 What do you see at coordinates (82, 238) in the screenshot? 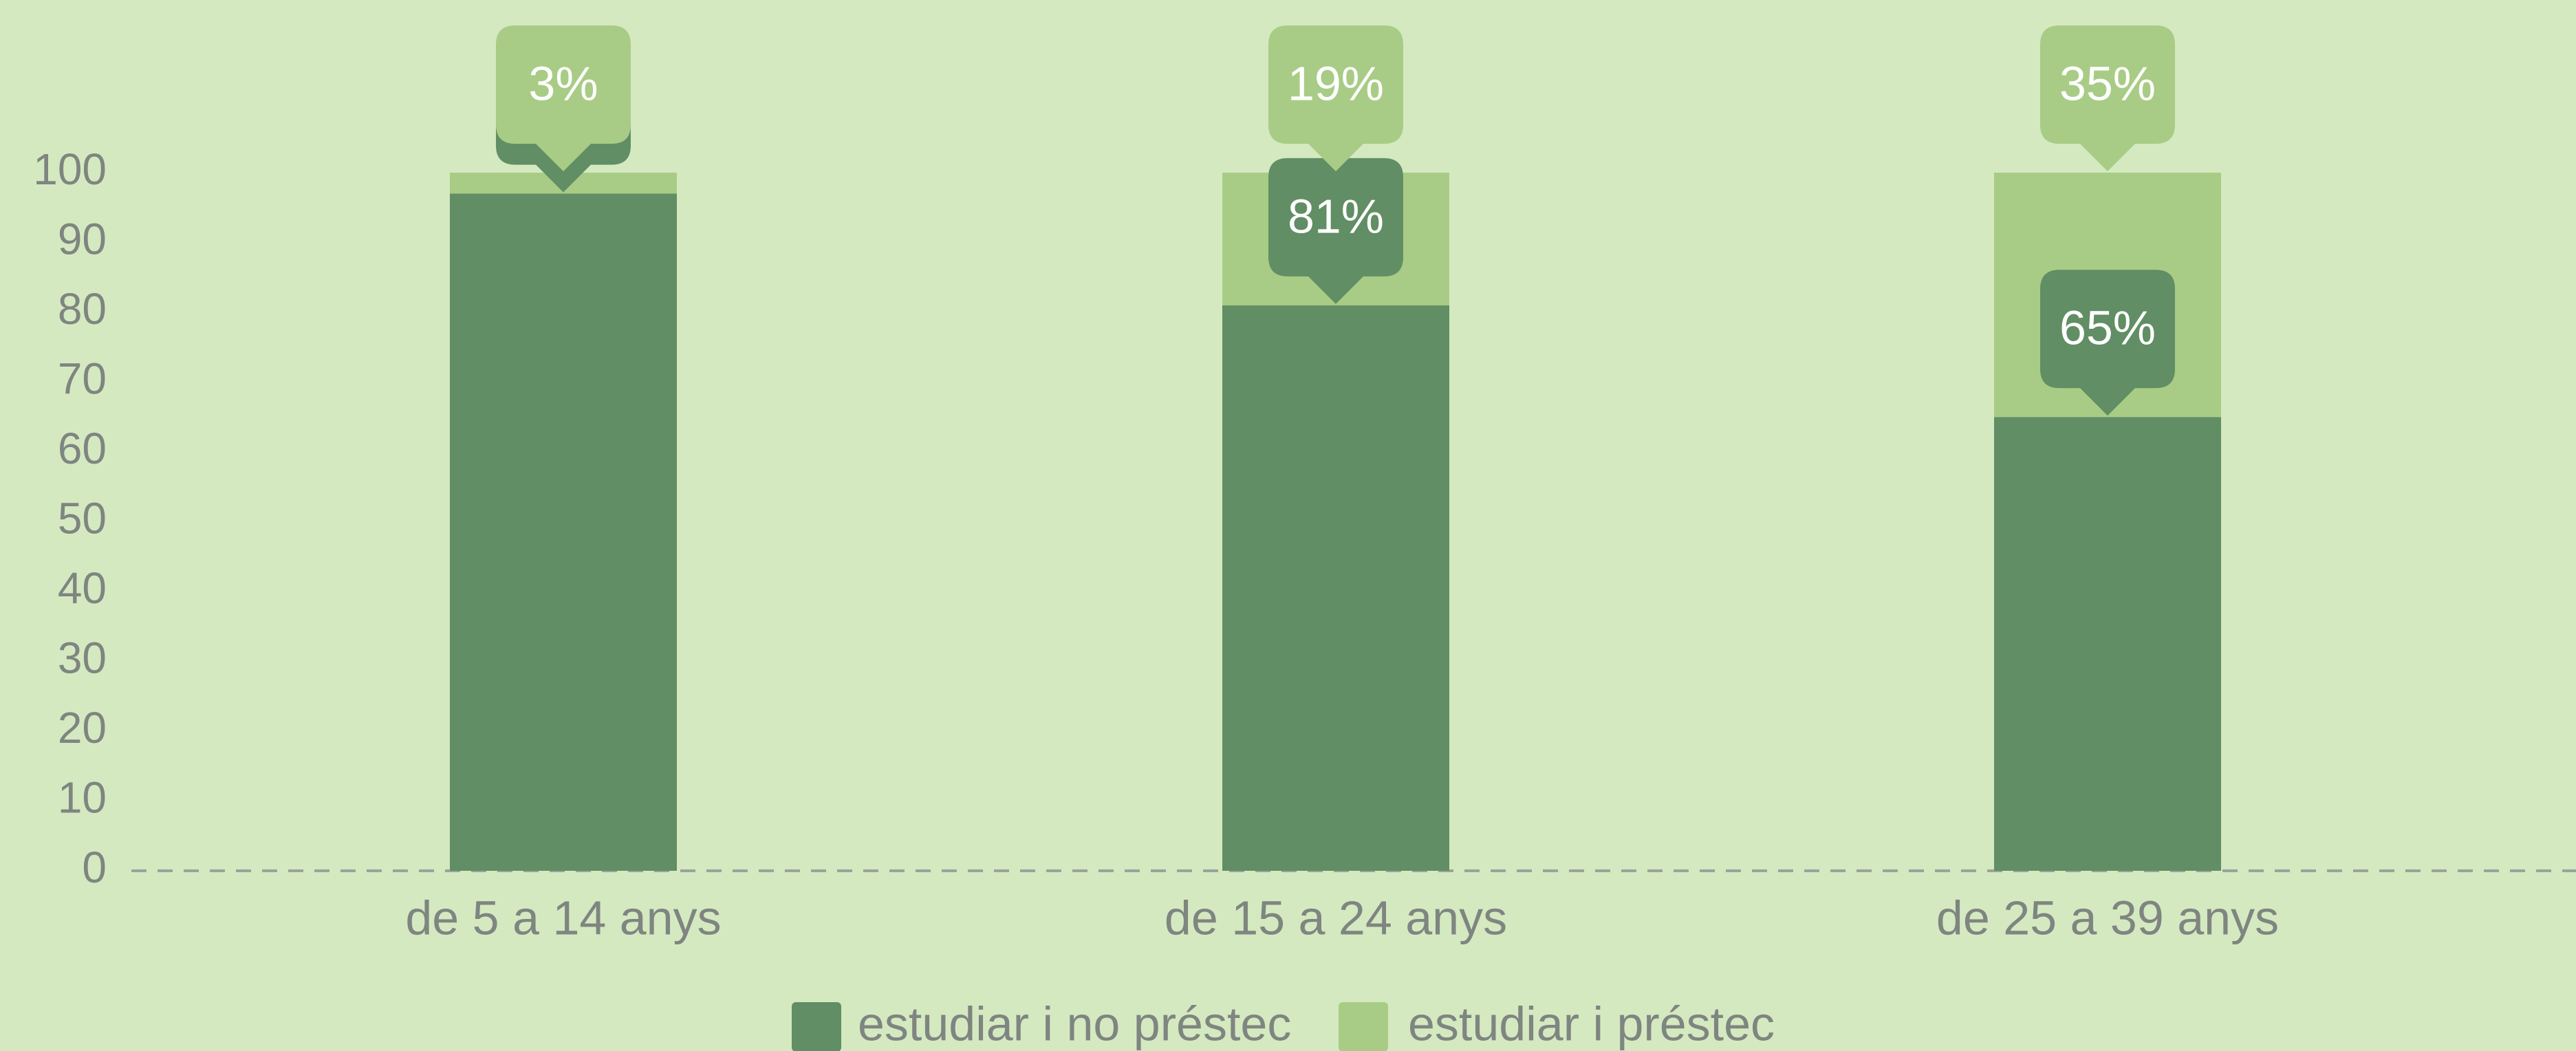
I see `y-tick-label: 90` at bounding box center [82, 238].